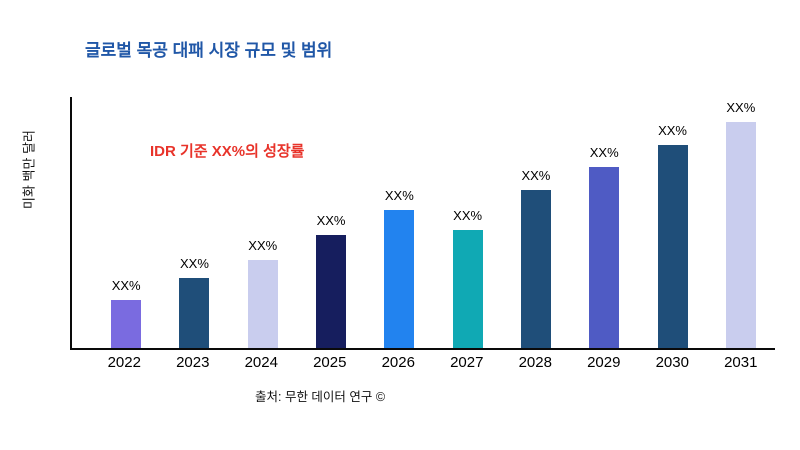 The width and height of the screenshot is (800, 450). Describe the element at coordinates (604, 257) in the screenshot. I see `bar-2029` at that location.